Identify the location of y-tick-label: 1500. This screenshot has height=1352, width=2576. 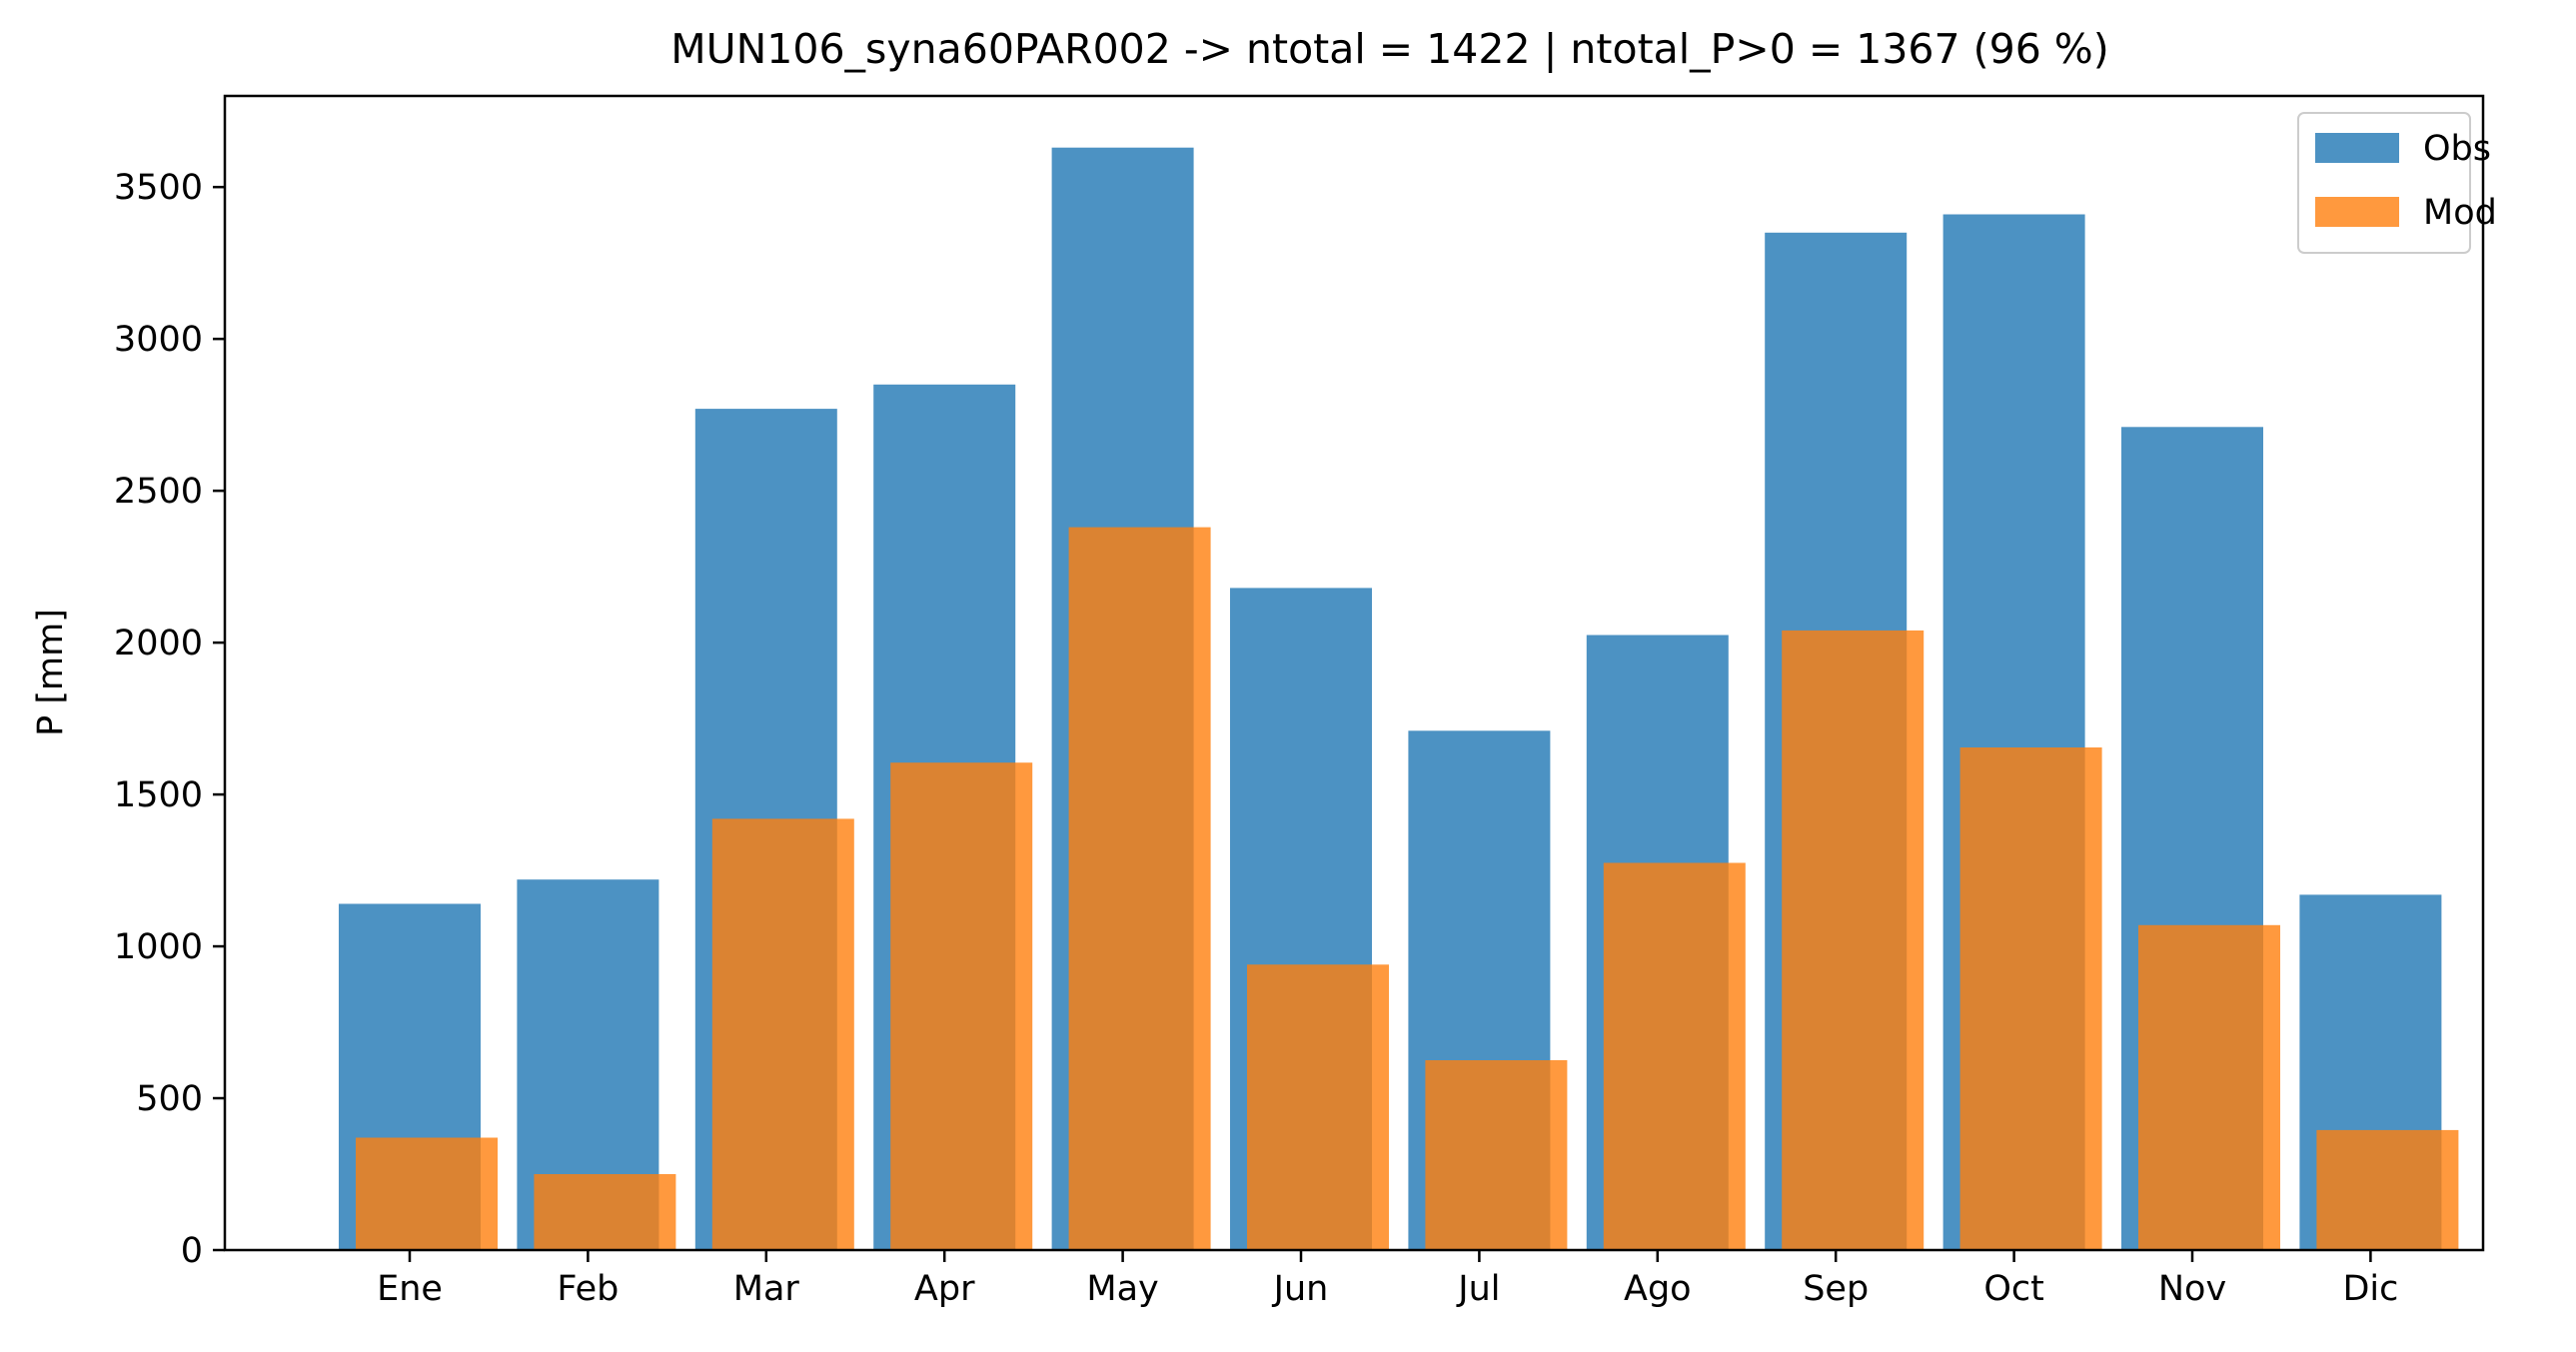
(158, 795).